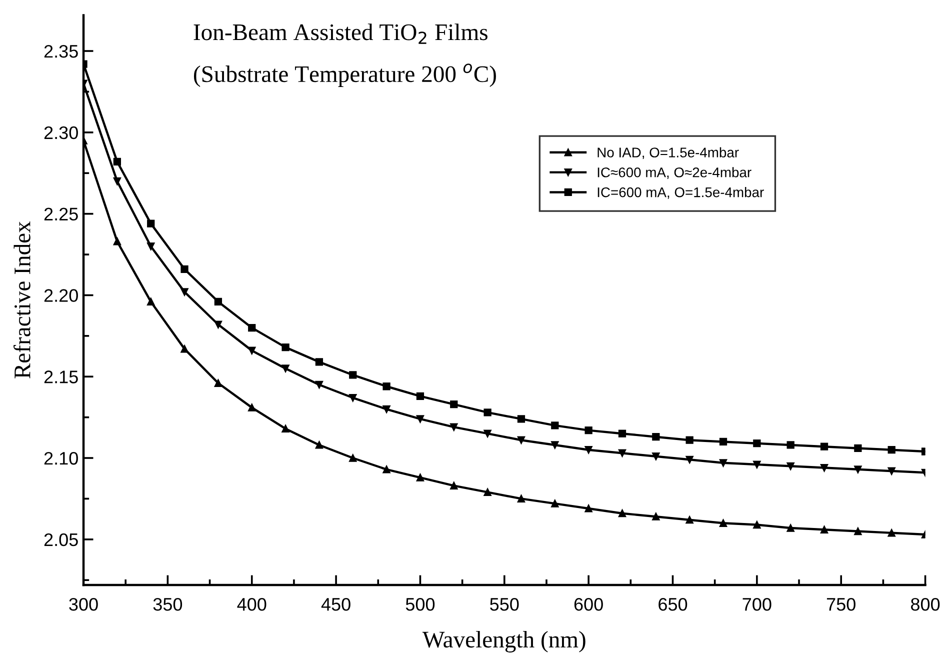 The height and width of the screenshot is (661, 949). Describe the element at coordinates (675, 173) in the screenshot. I see `legend-label: IC≈600 mA, O≈2e-4mbar` at that location.